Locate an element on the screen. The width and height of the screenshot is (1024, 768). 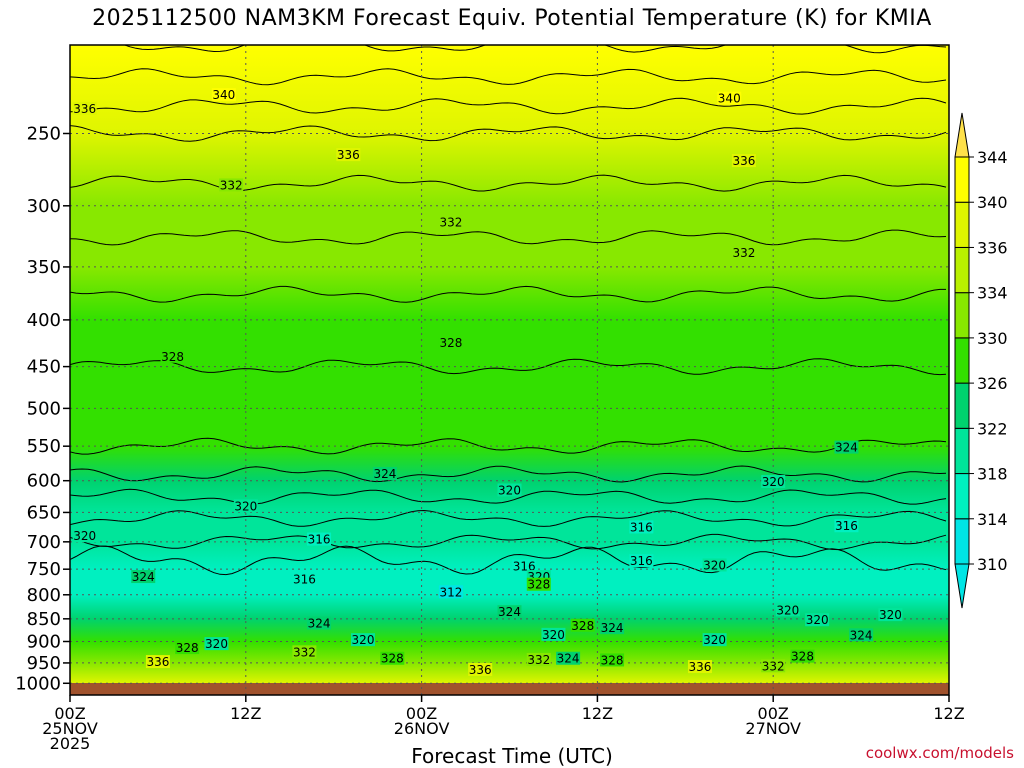
contour-label-text: 324 is located at coordinates (861, 635).